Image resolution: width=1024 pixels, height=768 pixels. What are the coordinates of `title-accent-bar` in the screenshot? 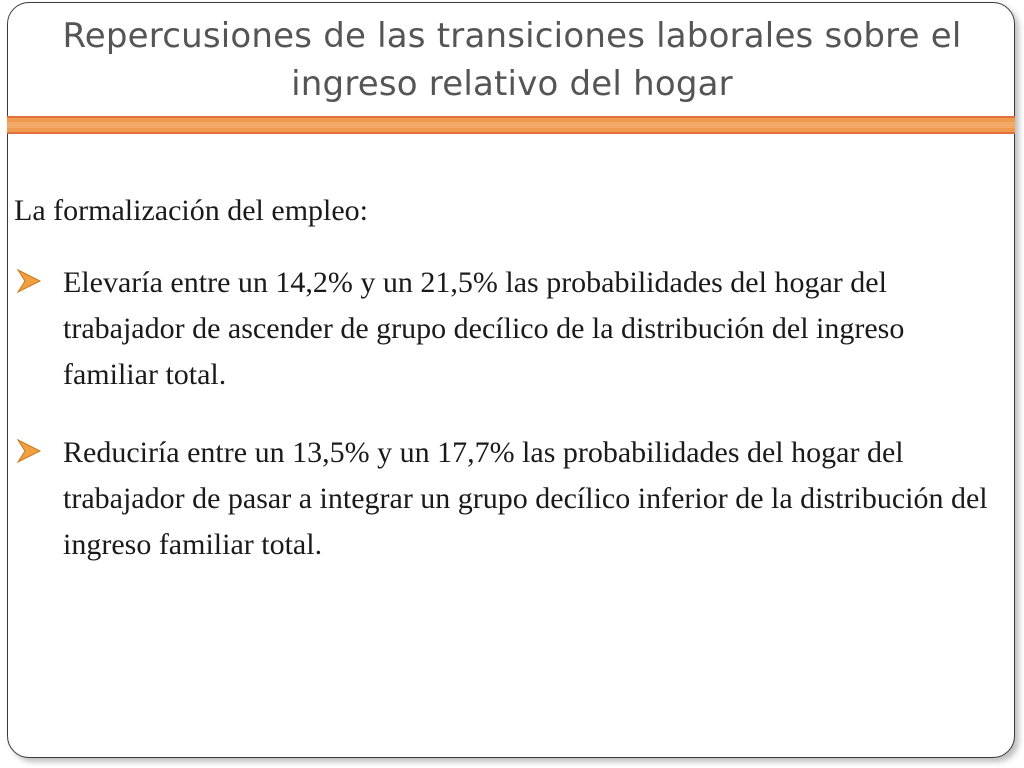 It's located at (511, 125).